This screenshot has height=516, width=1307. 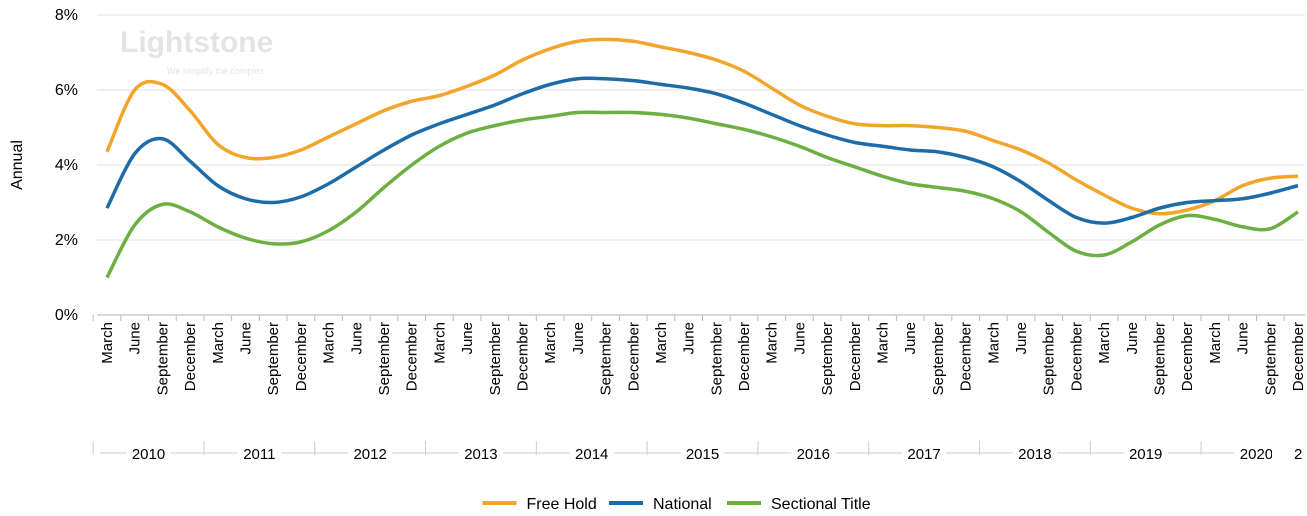 I want to click on y-tick-label: 4%, so click(x=66, y=165).